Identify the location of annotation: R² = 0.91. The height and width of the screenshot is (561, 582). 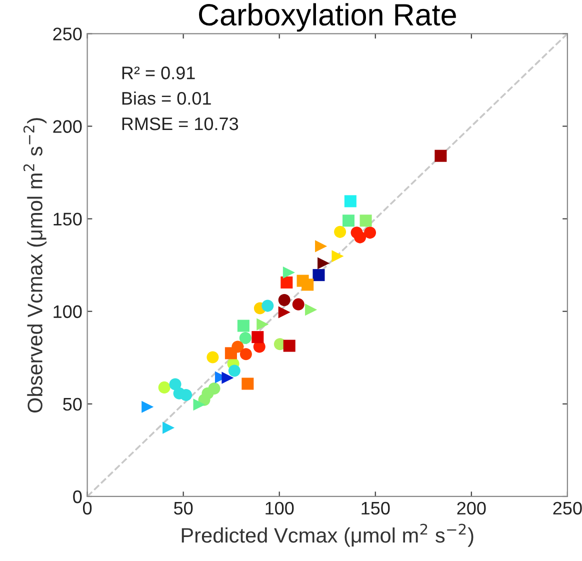
(158, 73).